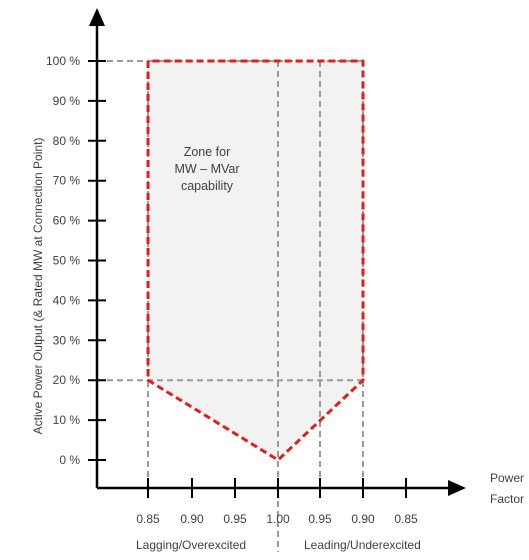  I want to click on y-tick-label: 70 %, so click(67, 181).